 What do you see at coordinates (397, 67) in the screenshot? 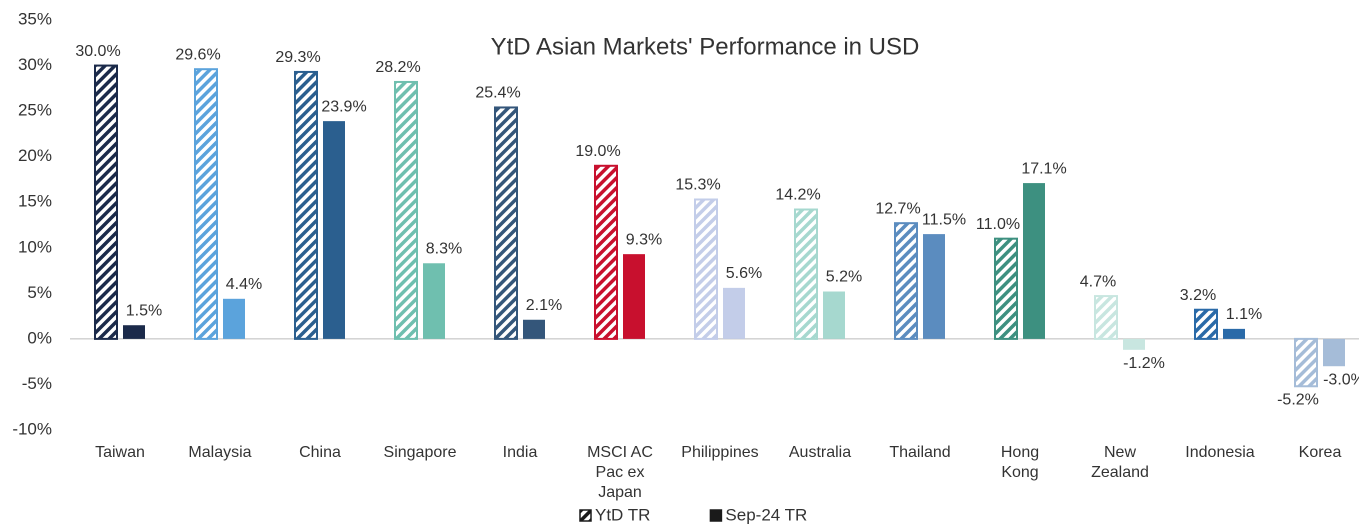
I see `value-label: 28.2%` at bounding box center [397, 67].